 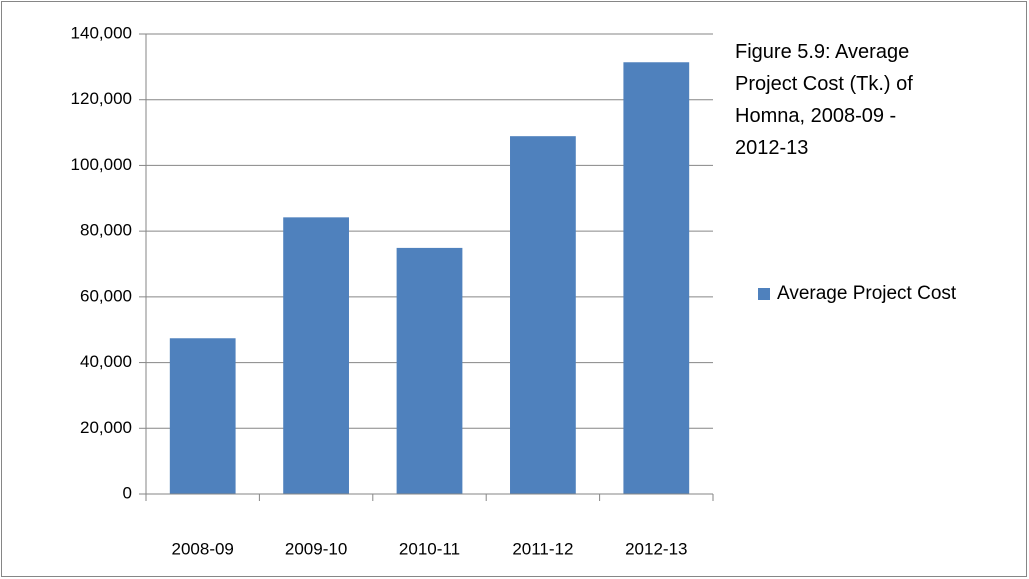 I want to click on y-tick-label: 100,000, so click(x=101, y=164).